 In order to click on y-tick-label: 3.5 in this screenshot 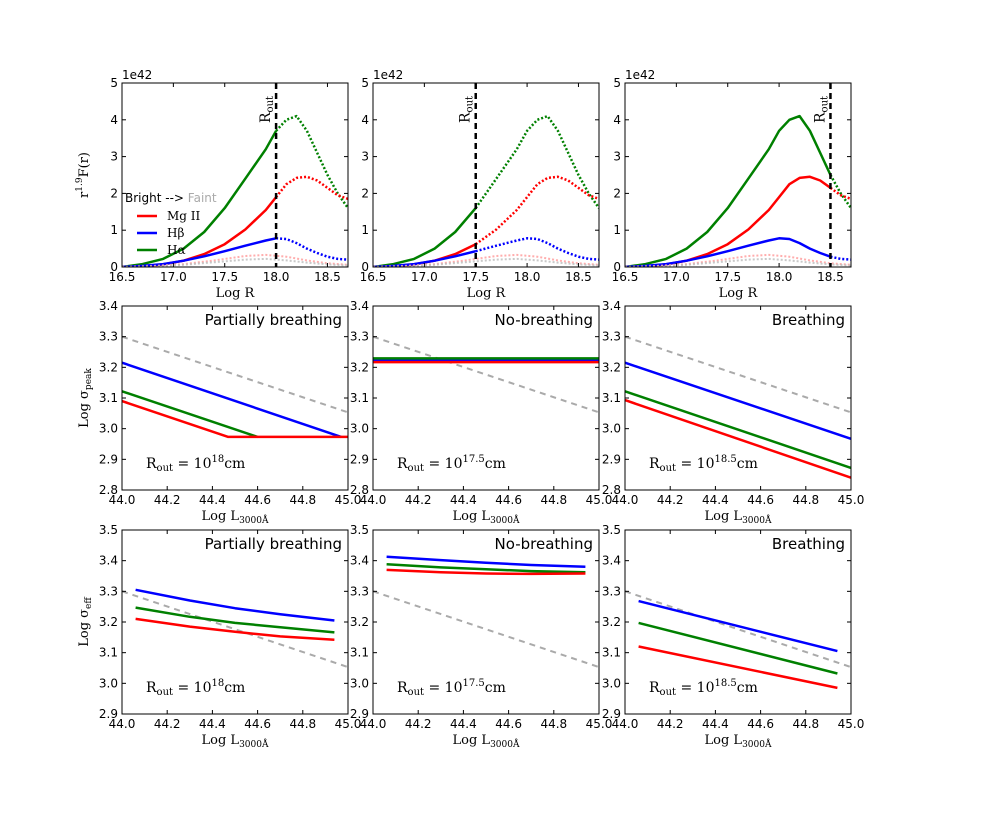, I will do `click(359, 530)`.